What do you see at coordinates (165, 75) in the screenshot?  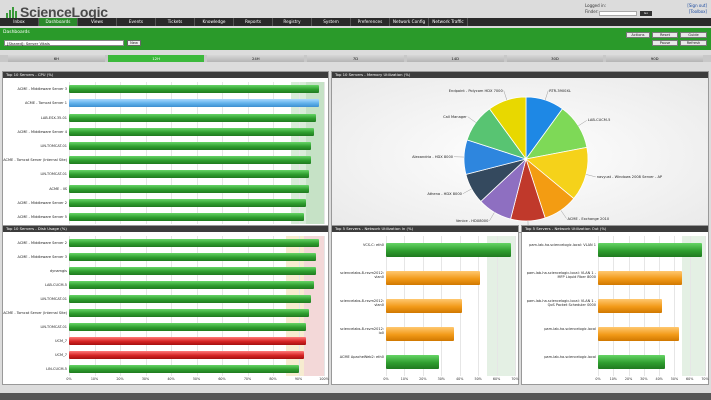 I see `cpu-panel-title: Top 10 Servers - CPU (%)` at bounding box center [165, 75].